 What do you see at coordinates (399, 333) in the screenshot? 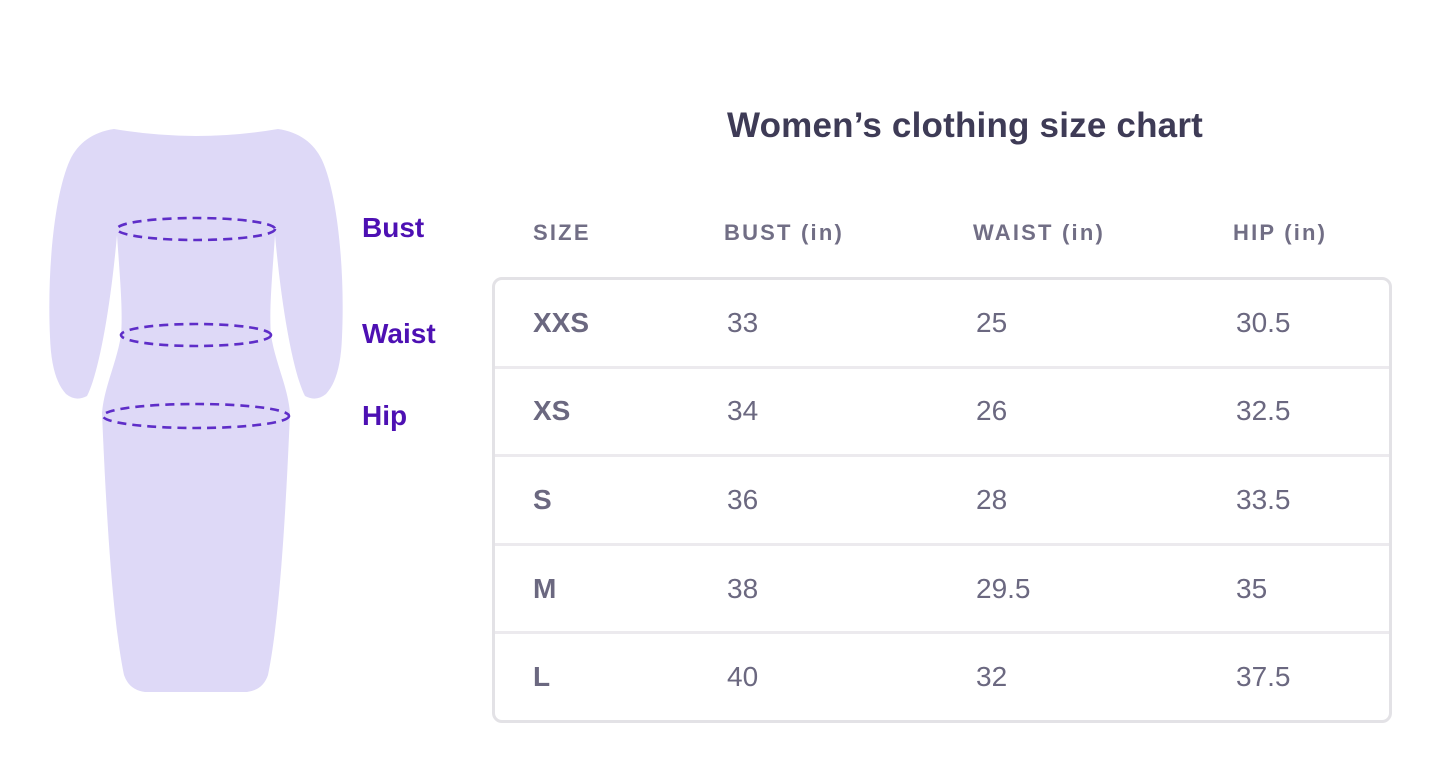
I see `waist-label: Waist` at bounding box center [399, 333].